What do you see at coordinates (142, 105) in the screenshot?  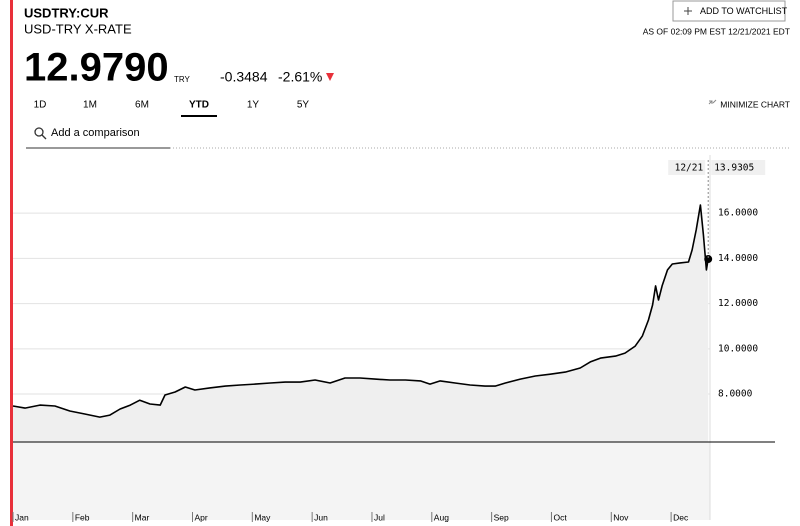 I see `tab: 6M` at bounding box center [142, 105].